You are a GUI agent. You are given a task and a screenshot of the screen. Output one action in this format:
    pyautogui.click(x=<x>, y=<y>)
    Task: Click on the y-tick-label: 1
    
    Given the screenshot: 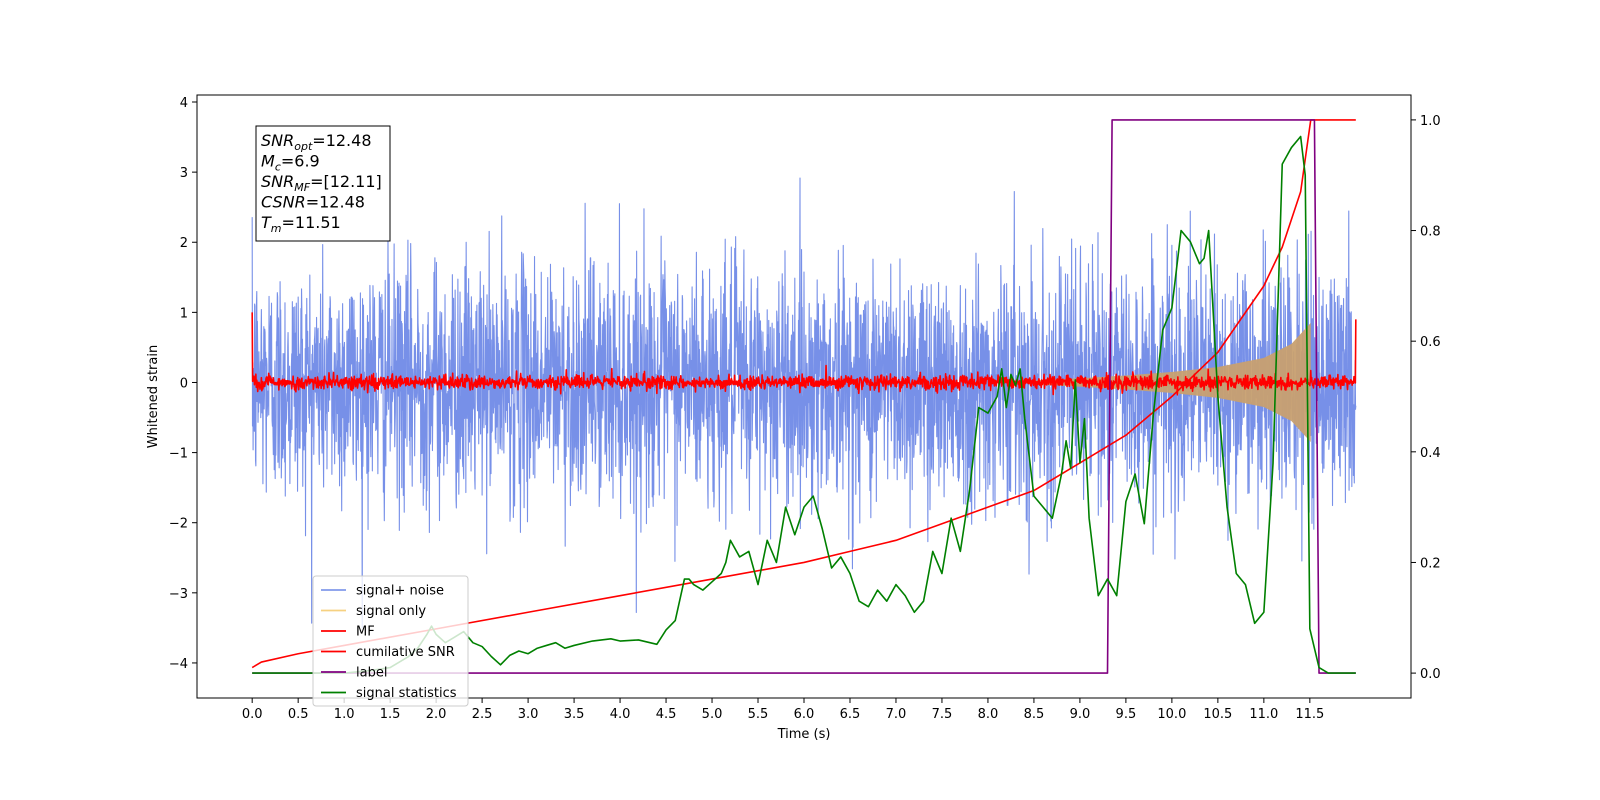 What is the action you would take?
    pyautogui.click(x=184, y=313)
    